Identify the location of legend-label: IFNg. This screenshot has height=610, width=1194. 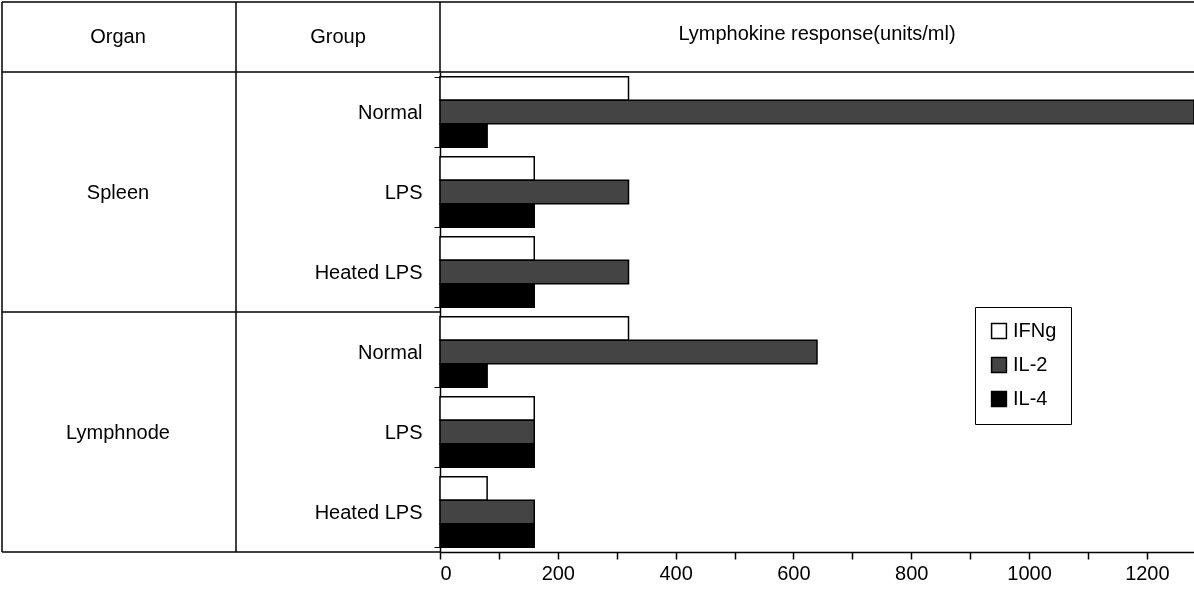
(1035, 330).